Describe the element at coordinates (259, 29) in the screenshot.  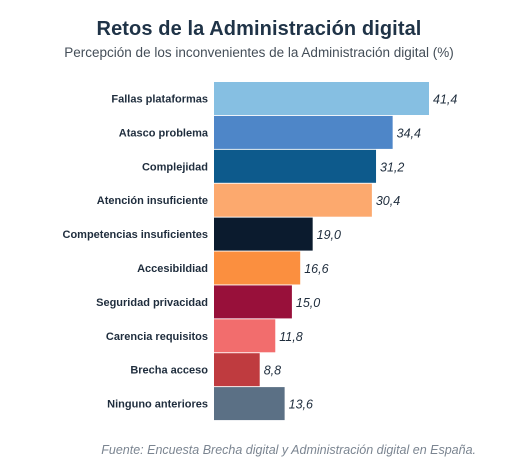
I see `chart-title: Retos de la Administración digital` at that location.